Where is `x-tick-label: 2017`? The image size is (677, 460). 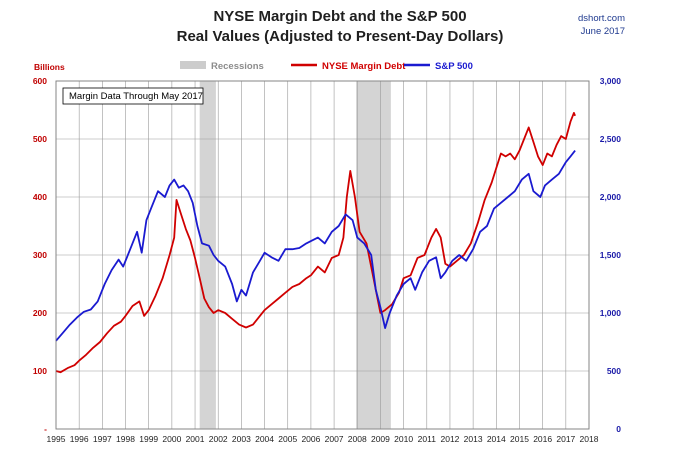 x-tick-label: 2017 is located at coordinates (565, 439).